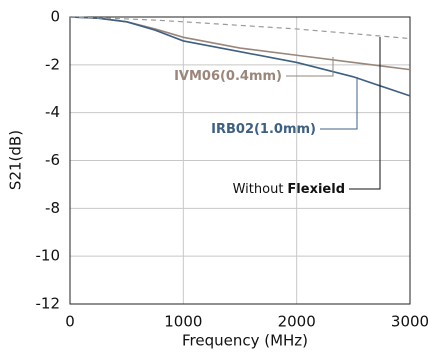  What do you see at coordinates (52, 208) in the screenshot?
I see `y-tick-label: -8` at bounding box center [52, 208].